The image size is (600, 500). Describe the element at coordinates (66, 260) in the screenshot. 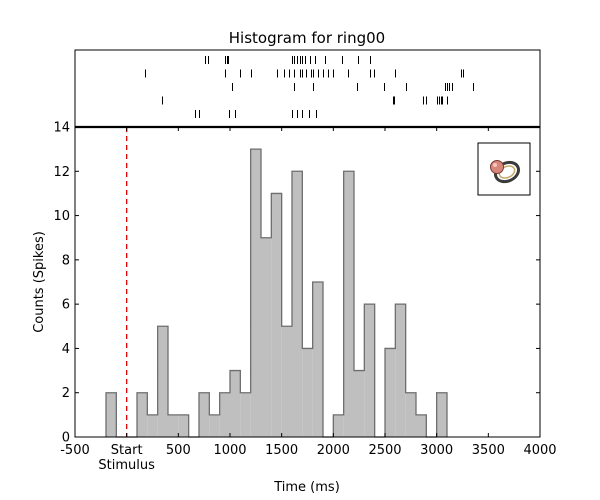

I see `y-tick-label: 8` at that location.